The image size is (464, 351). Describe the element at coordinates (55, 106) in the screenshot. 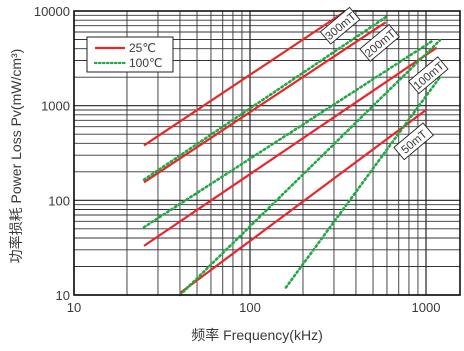

I see `y-tick-label: 1000` at that location.